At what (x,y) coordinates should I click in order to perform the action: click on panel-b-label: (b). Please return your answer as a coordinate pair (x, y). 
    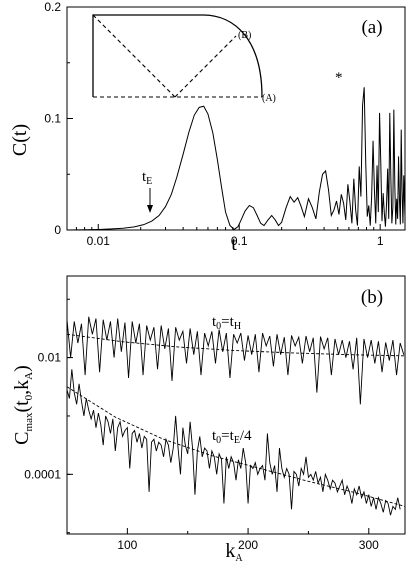
    Looking at the image, I should click on (372, 297).